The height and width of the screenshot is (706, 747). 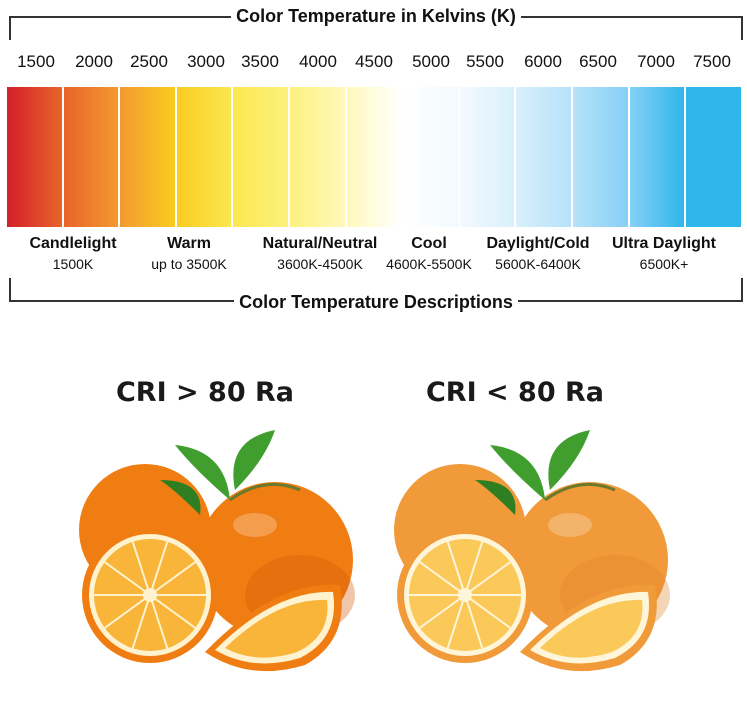 I want to click on kelvin-tick-label: 6500, so click(x=598, y=61).